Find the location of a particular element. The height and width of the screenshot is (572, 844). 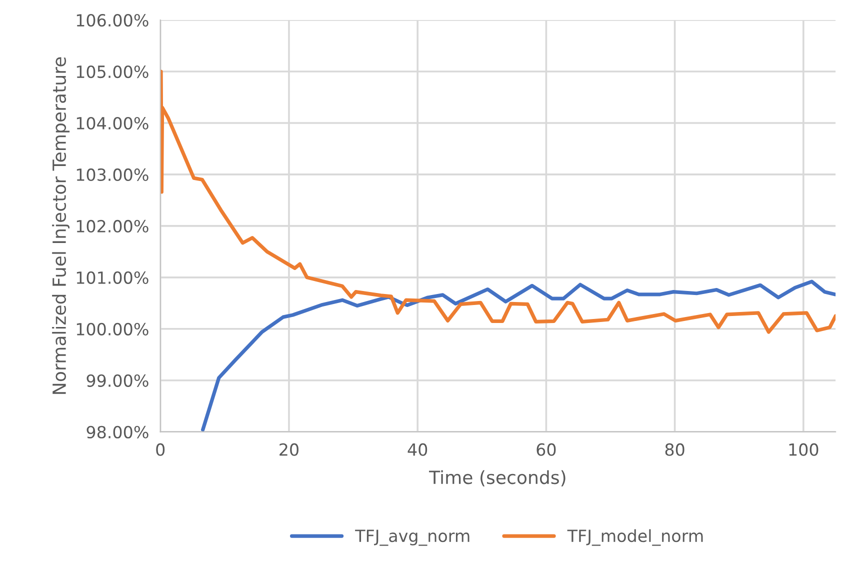

y-tick-label: 103.00% is located at coordinates (112, 175).